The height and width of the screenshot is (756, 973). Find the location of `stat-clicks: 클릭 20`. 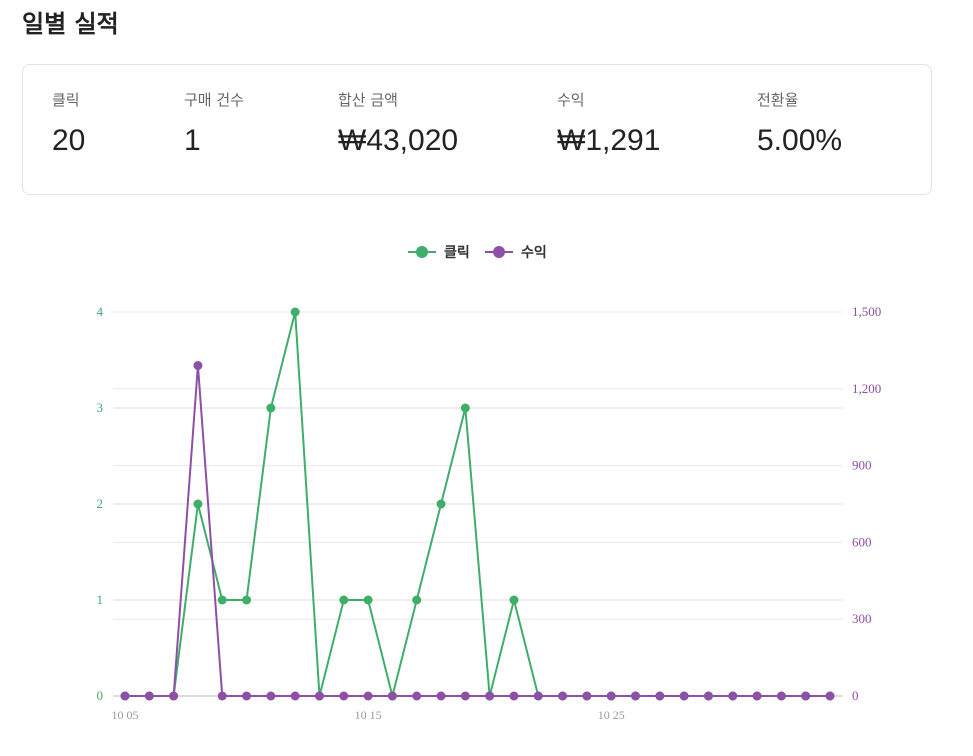

stat-clicks: 클릭 20 is located at coordinates (68, 123).